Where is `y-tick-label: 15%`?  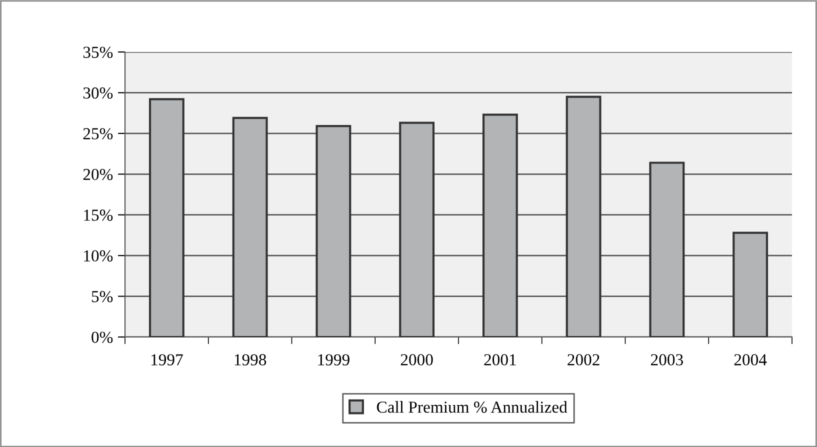 y-tick-label: 15% is located at coordinates (98, 215).